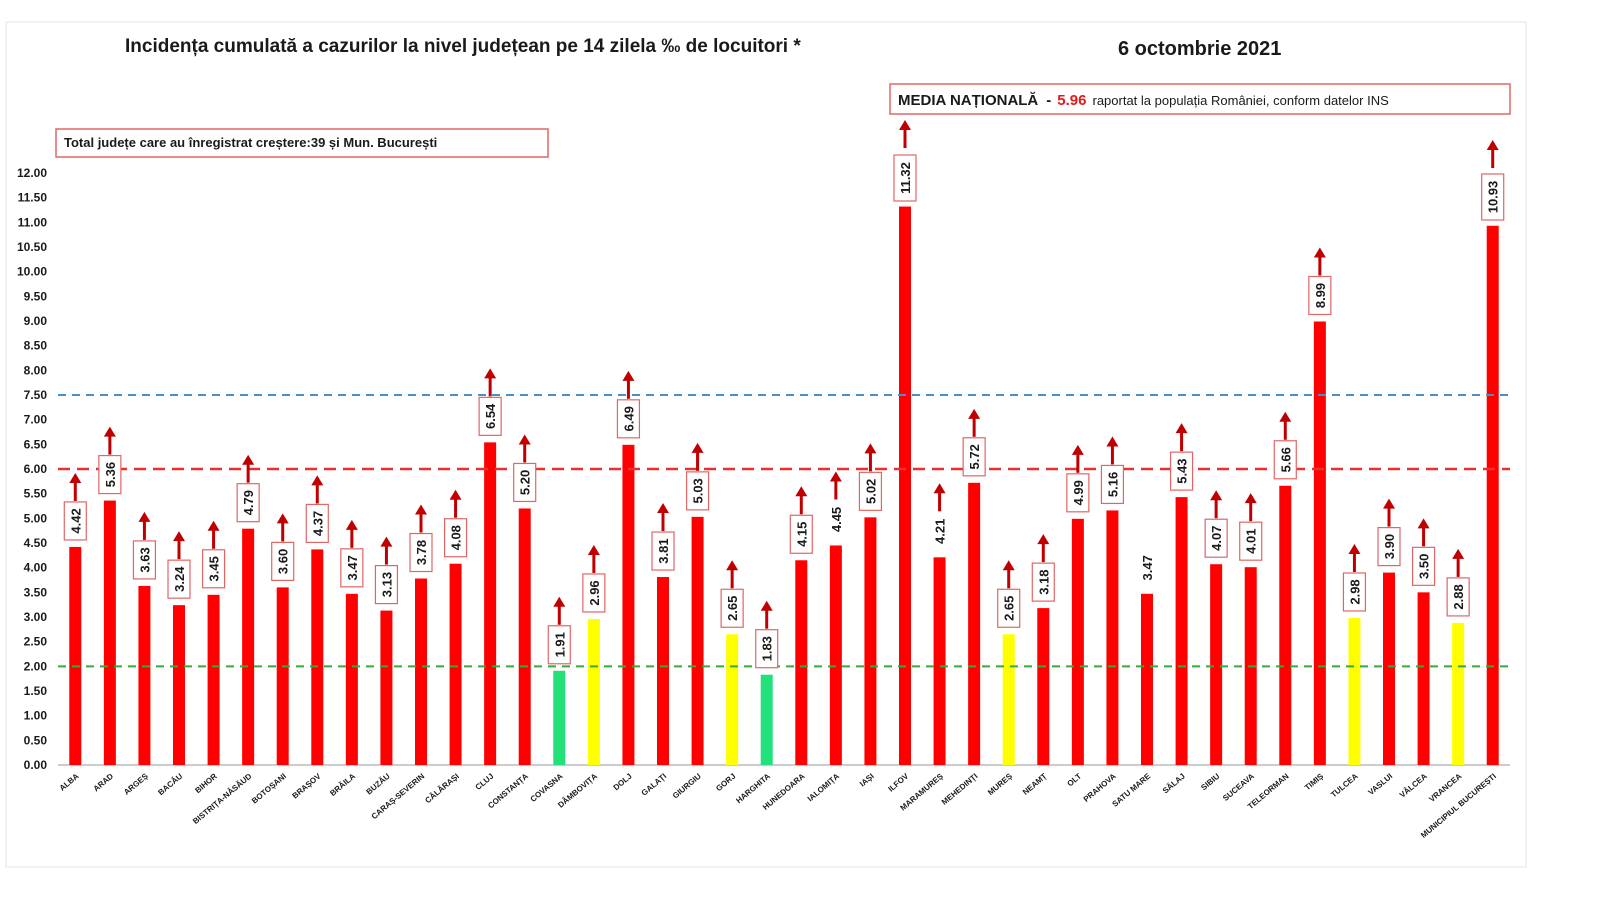 The width and height of the screenshot is (1600, 900). I want to click on bar-ilfov, so click(905, 486).